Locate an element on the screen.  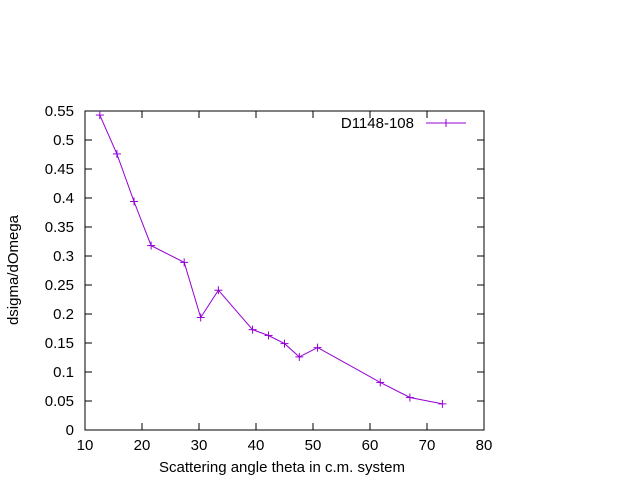
x-tick-label: 40 is located at coordinates (256, 445).